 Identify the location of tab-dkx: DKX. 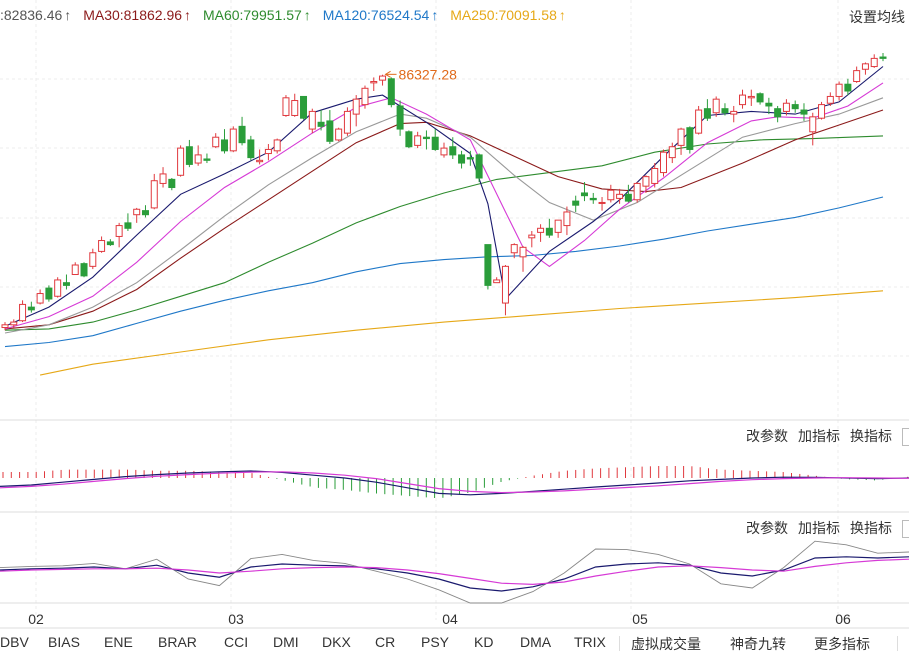
(336, 642).